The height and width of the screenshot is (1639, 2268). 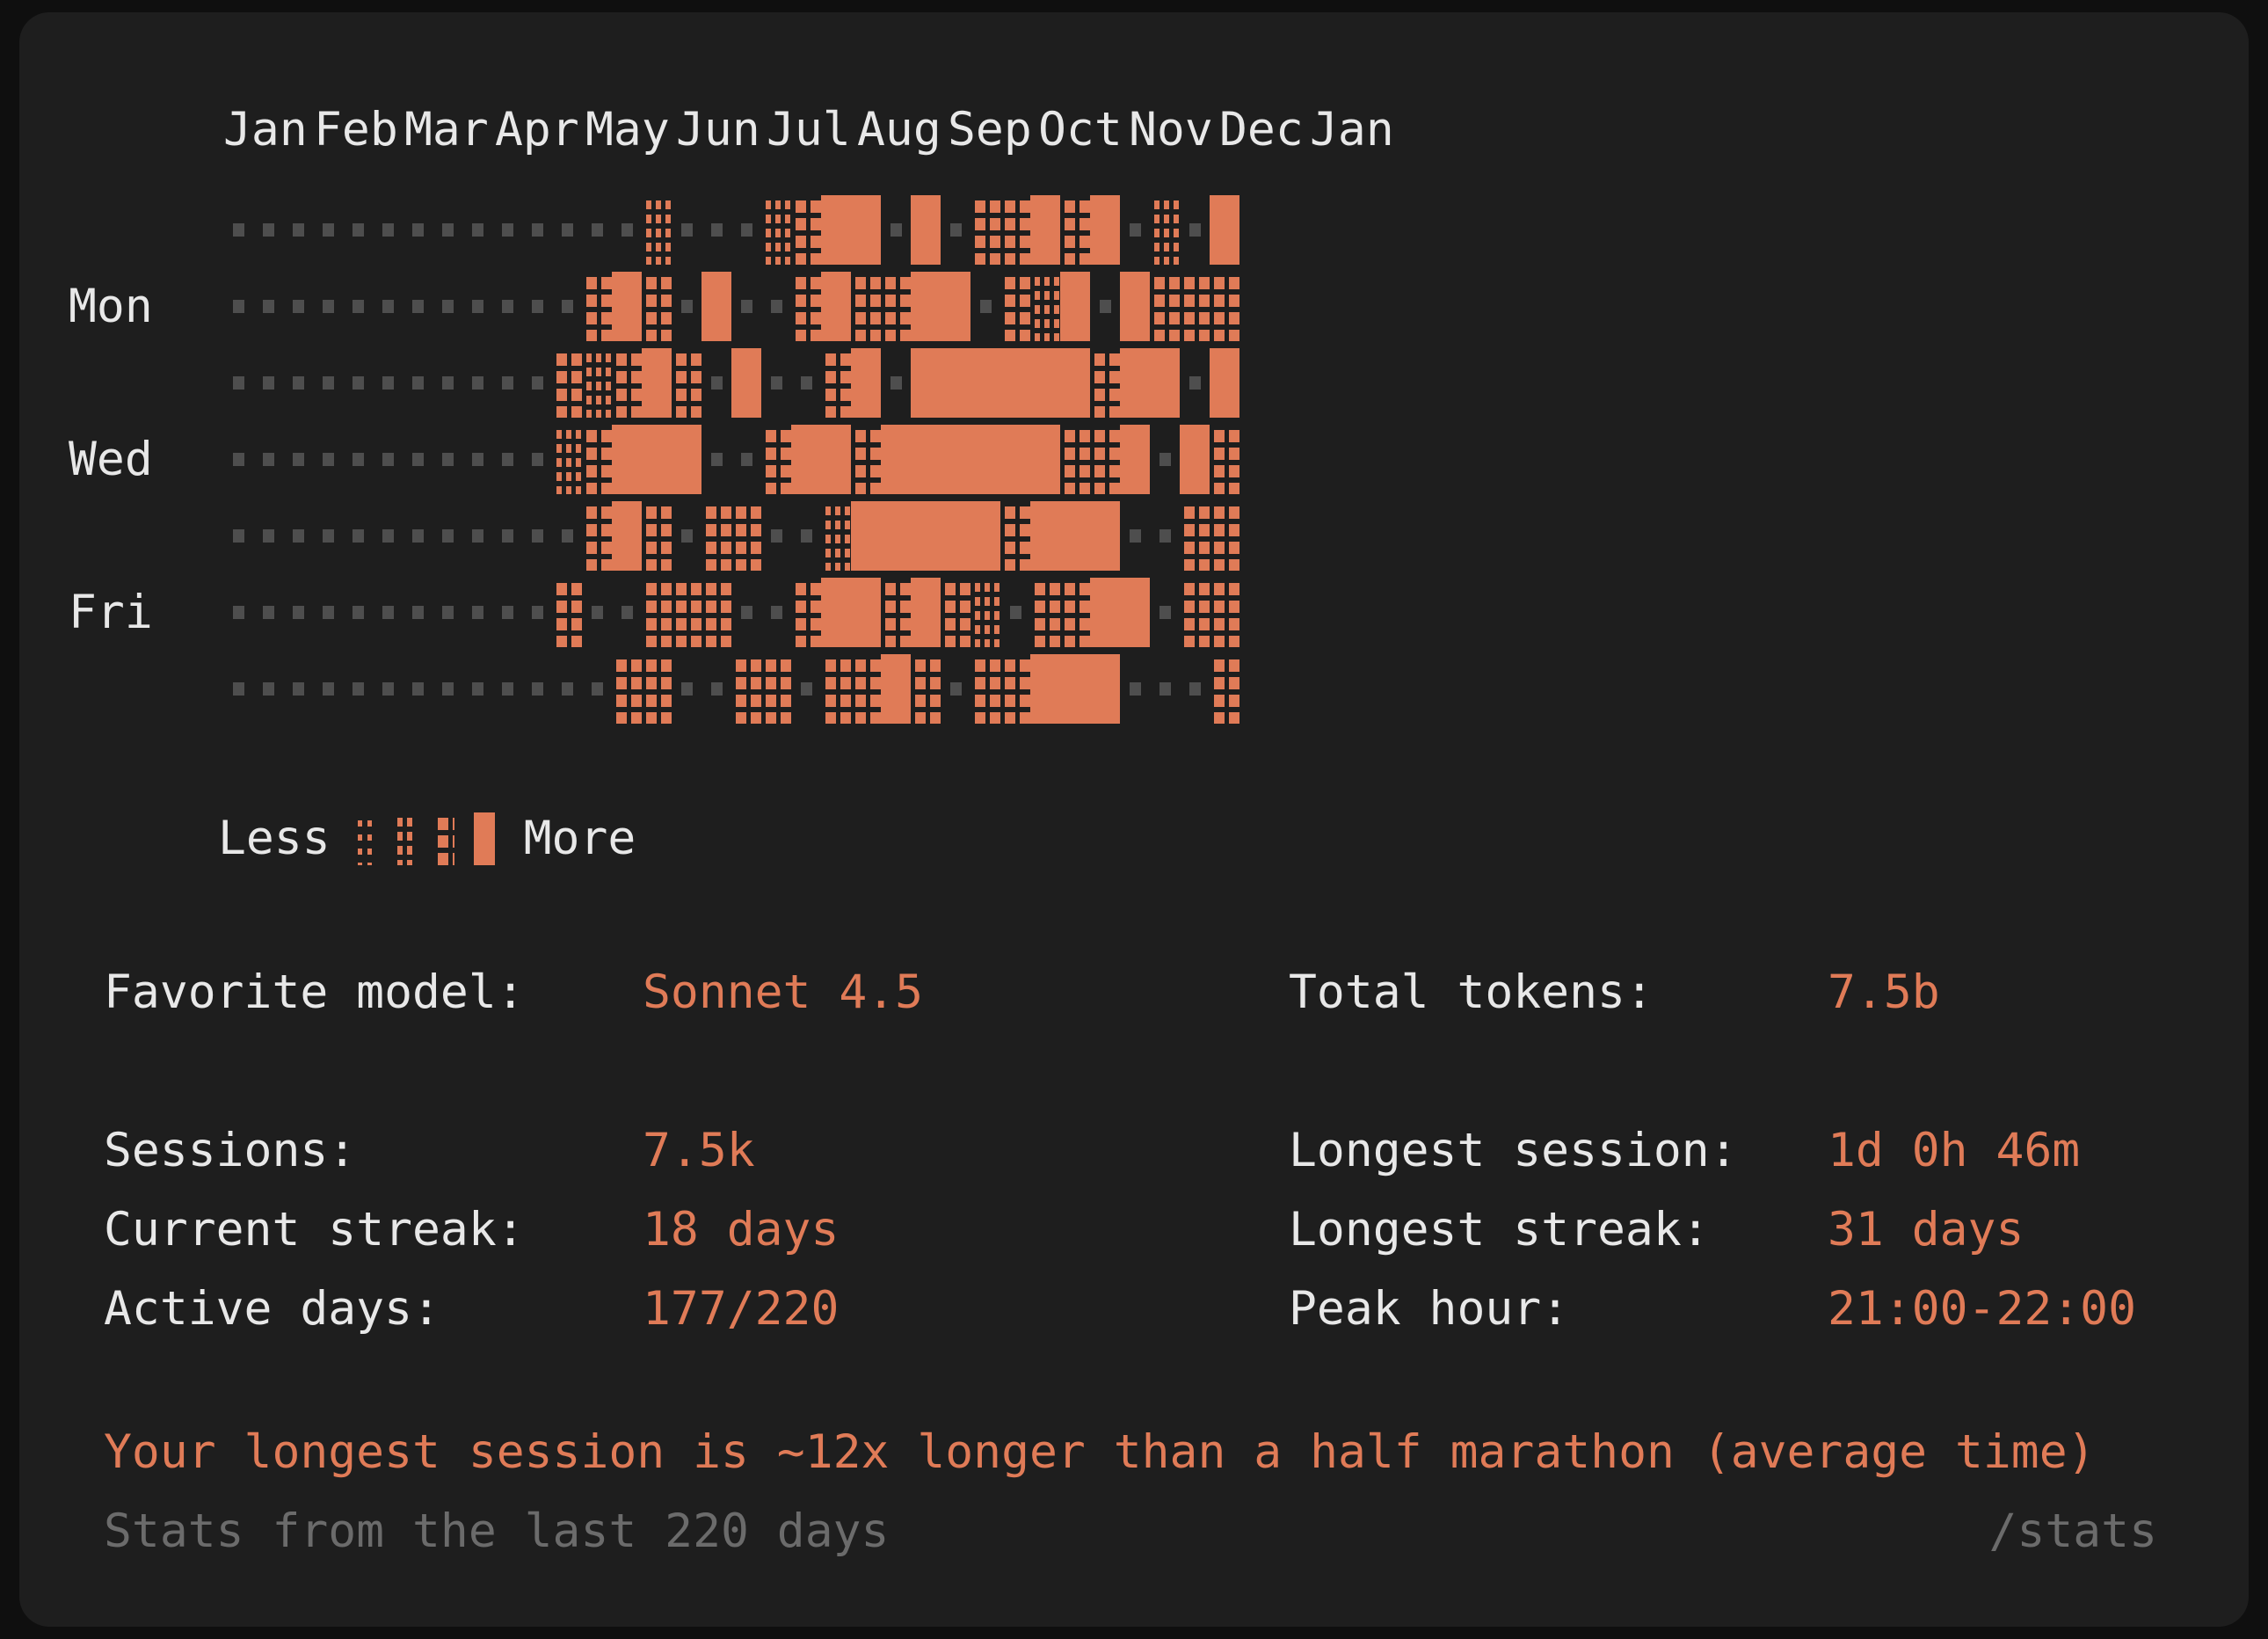 What do you see at coordinates (356, 130) in the screenshot?
I see `month-label: Feb` at bounding box center [356, 130].